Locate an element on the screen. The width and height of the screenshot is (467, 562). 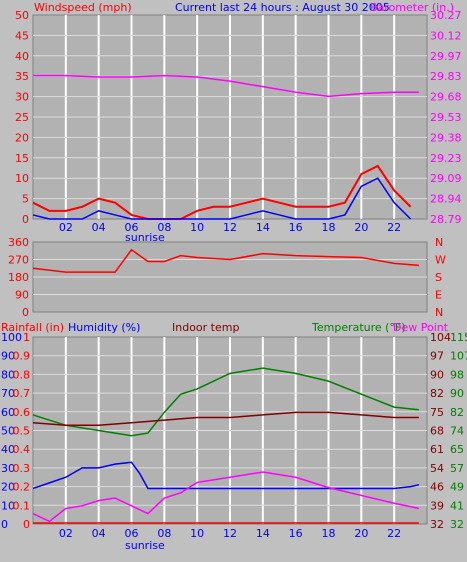
indoor-tick-label: 97 is located at coordinates (437, 356).